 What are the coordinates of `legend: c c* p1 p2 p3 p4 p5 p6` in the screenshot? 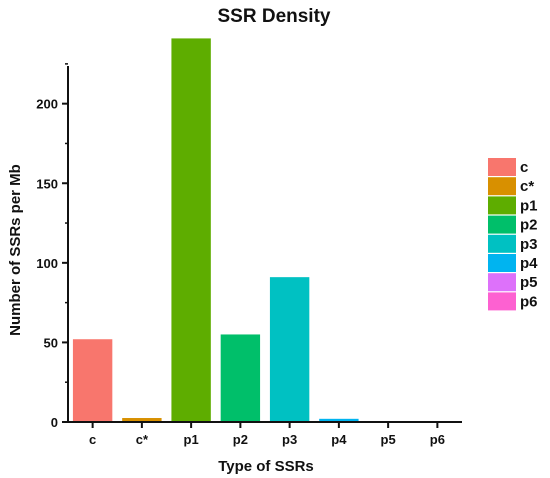 It's located at (513, 234).